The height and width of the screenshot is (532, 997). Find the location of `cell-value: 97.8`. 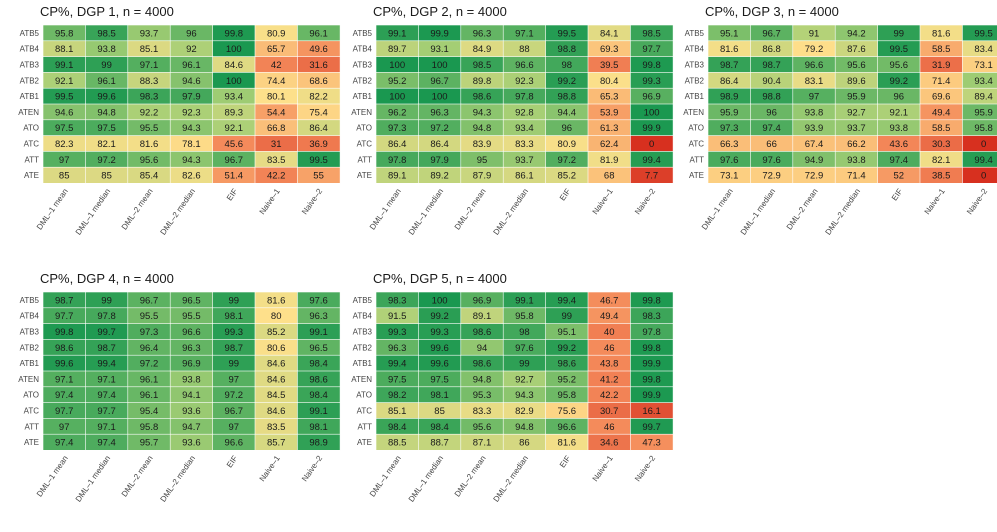

cell-value: 97.8 is located at coordinates (651, 332).